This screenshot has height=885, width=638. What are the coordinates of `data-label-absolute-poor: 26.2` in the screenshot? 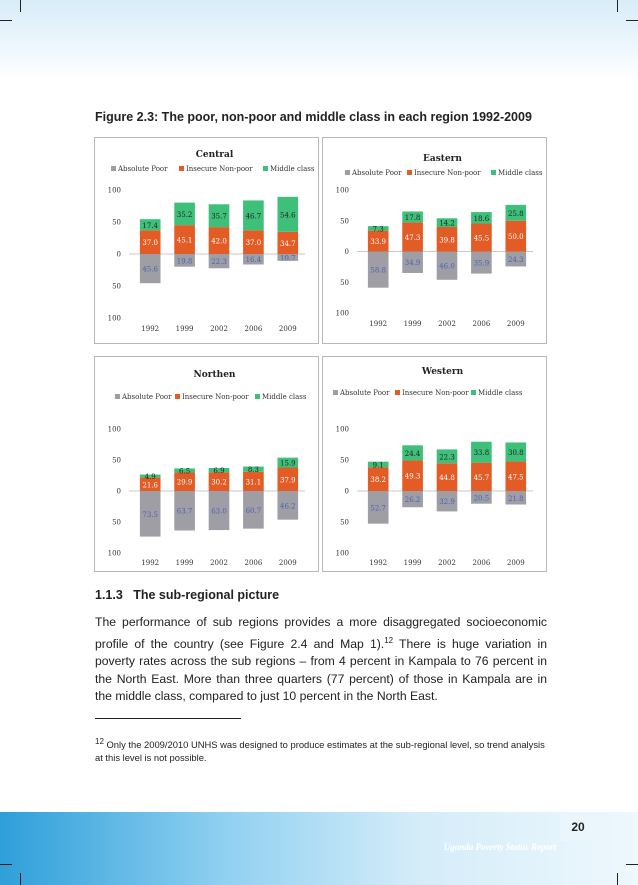 It's located at (413, 500).